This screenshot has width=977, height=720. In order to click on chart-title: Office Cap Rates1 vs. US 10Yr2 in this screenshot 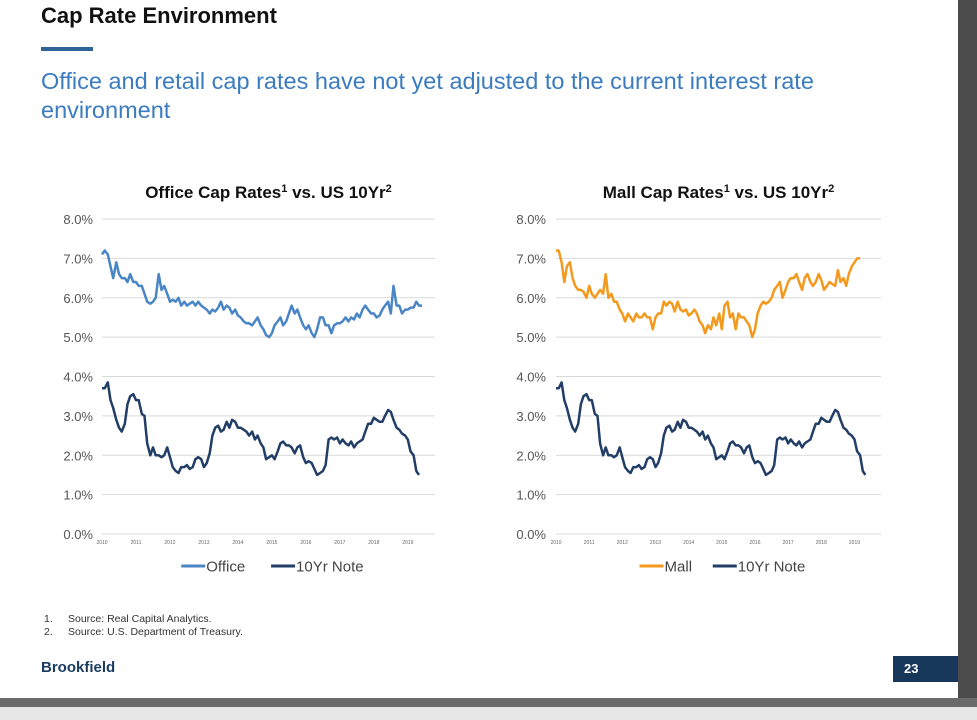, I will do `click(268, 192)`.